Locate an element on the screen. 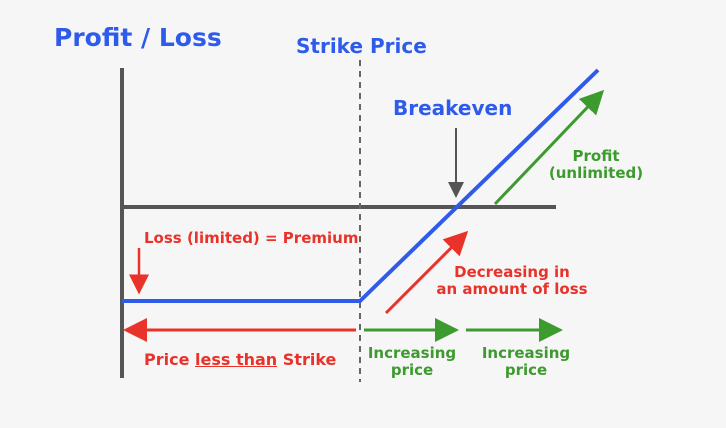 The width and height of the screenshot is (726, 428). y-axis-title: Profit / Loss is located at coordinates (138, 37).